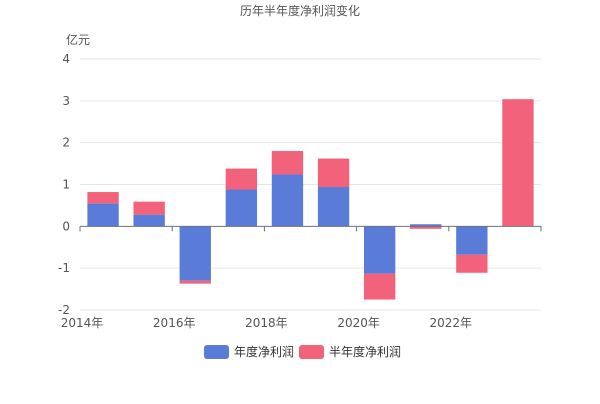 This screenshot has width=600, height=404. Describe the element at coordinates (264, 351) in the screenshot. I see `legend-label: 年度净利润` at that location.